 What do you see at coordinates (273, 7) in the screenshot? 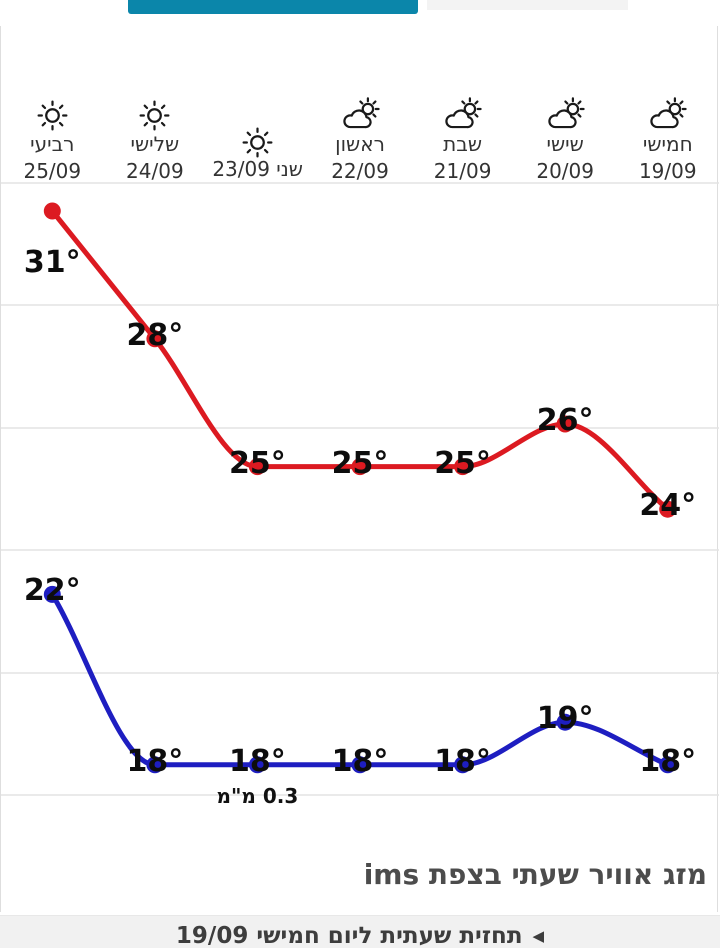
I see `tab-active-indicator` at bounding box center [273, 7].